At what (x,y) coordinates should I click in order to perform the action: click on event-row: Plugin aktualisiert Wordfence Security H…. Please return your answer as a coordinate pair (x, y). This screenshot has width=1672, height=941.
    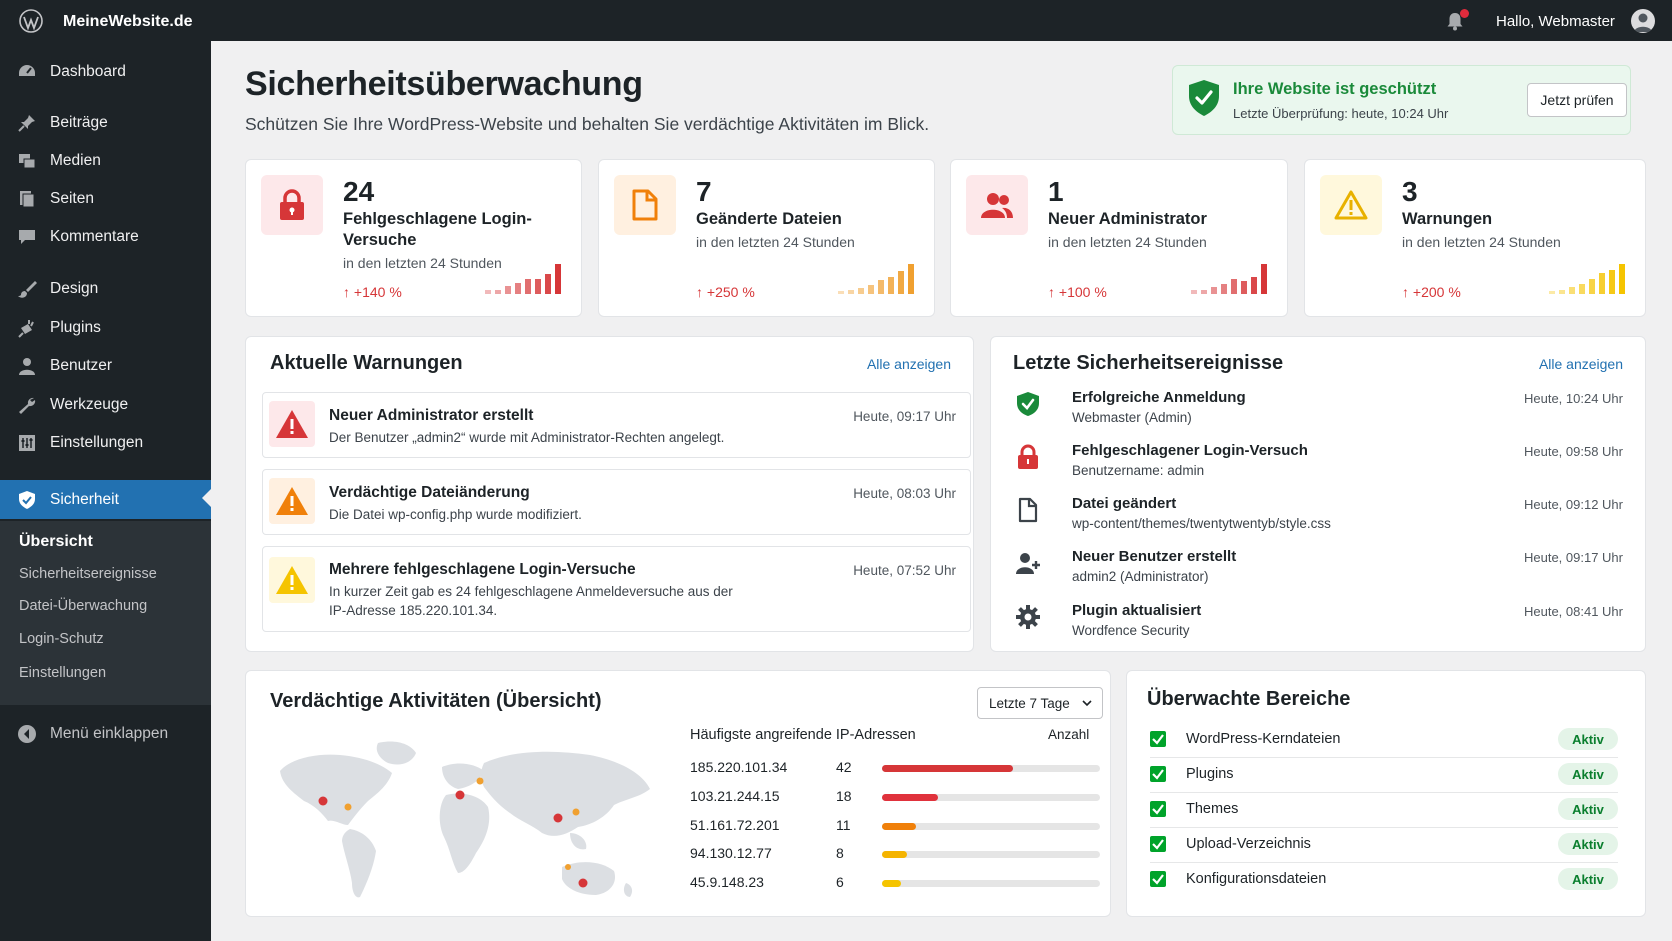
    Looking at the image, I should click on (1318, 626).